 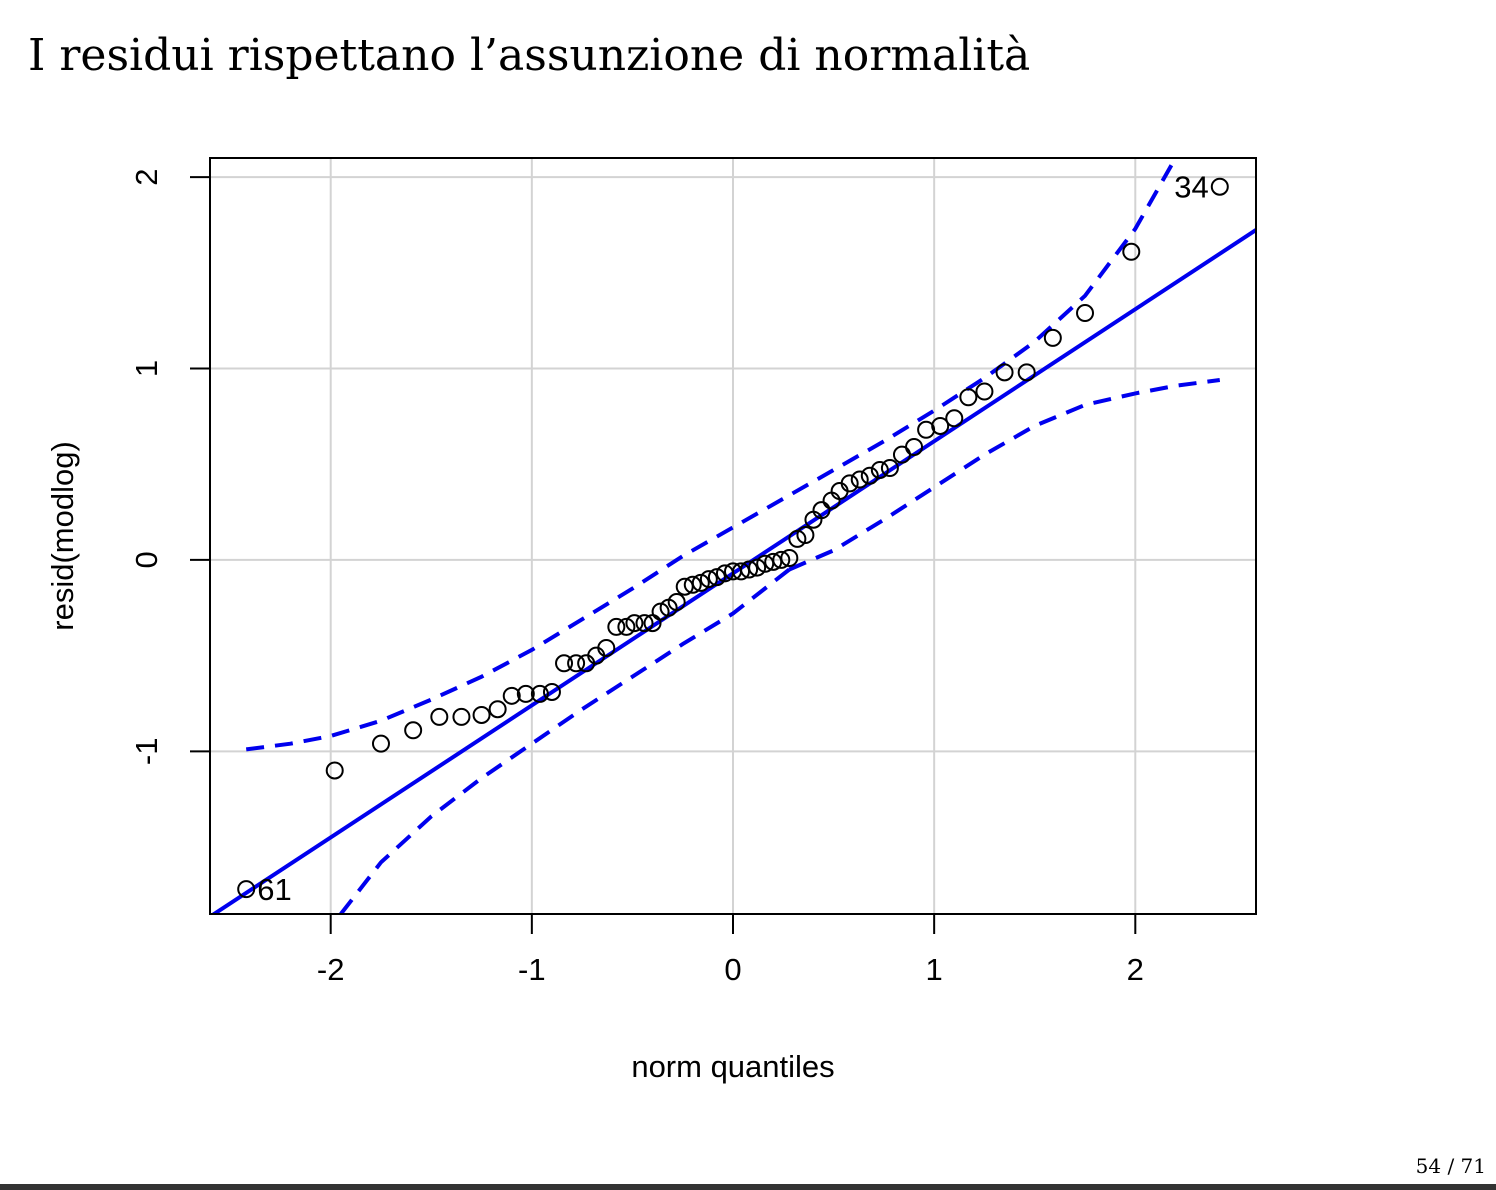 I want to click on y-tick-label: 0, so click(x=146, y=559).